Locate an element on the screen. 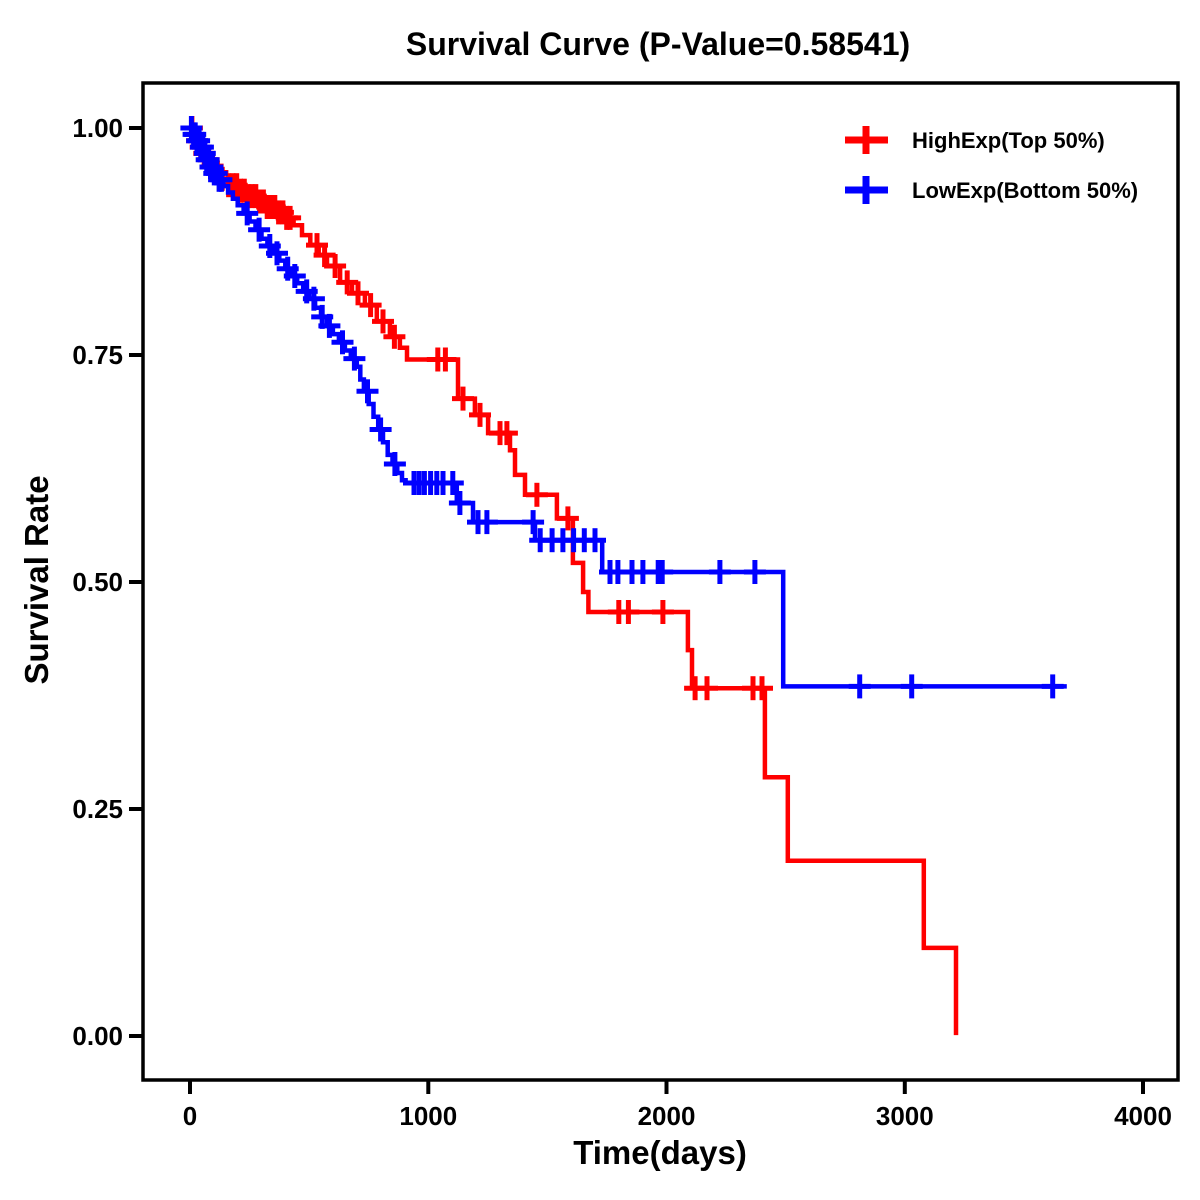  x-tick-label: 4000 is located at coordinates (1143, 1116).